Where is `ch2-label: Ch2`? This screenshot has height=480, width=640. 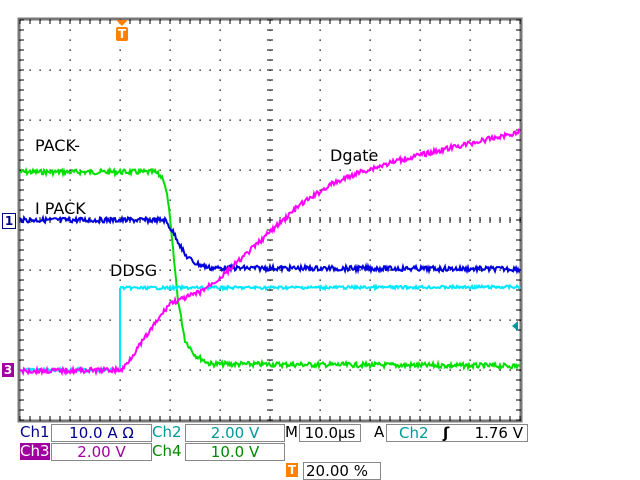 ch2-label: Ch2 is located at coordinates (167, 432).